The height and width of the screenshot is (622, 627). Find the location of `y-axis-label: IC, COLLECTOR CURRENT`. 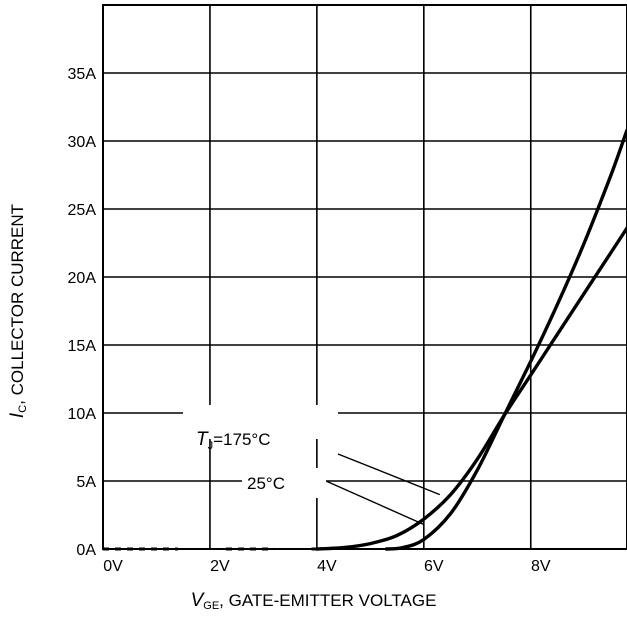

y-axis-label: IC, COLLECTOR CURRENT is located at coordinates (18, 311).